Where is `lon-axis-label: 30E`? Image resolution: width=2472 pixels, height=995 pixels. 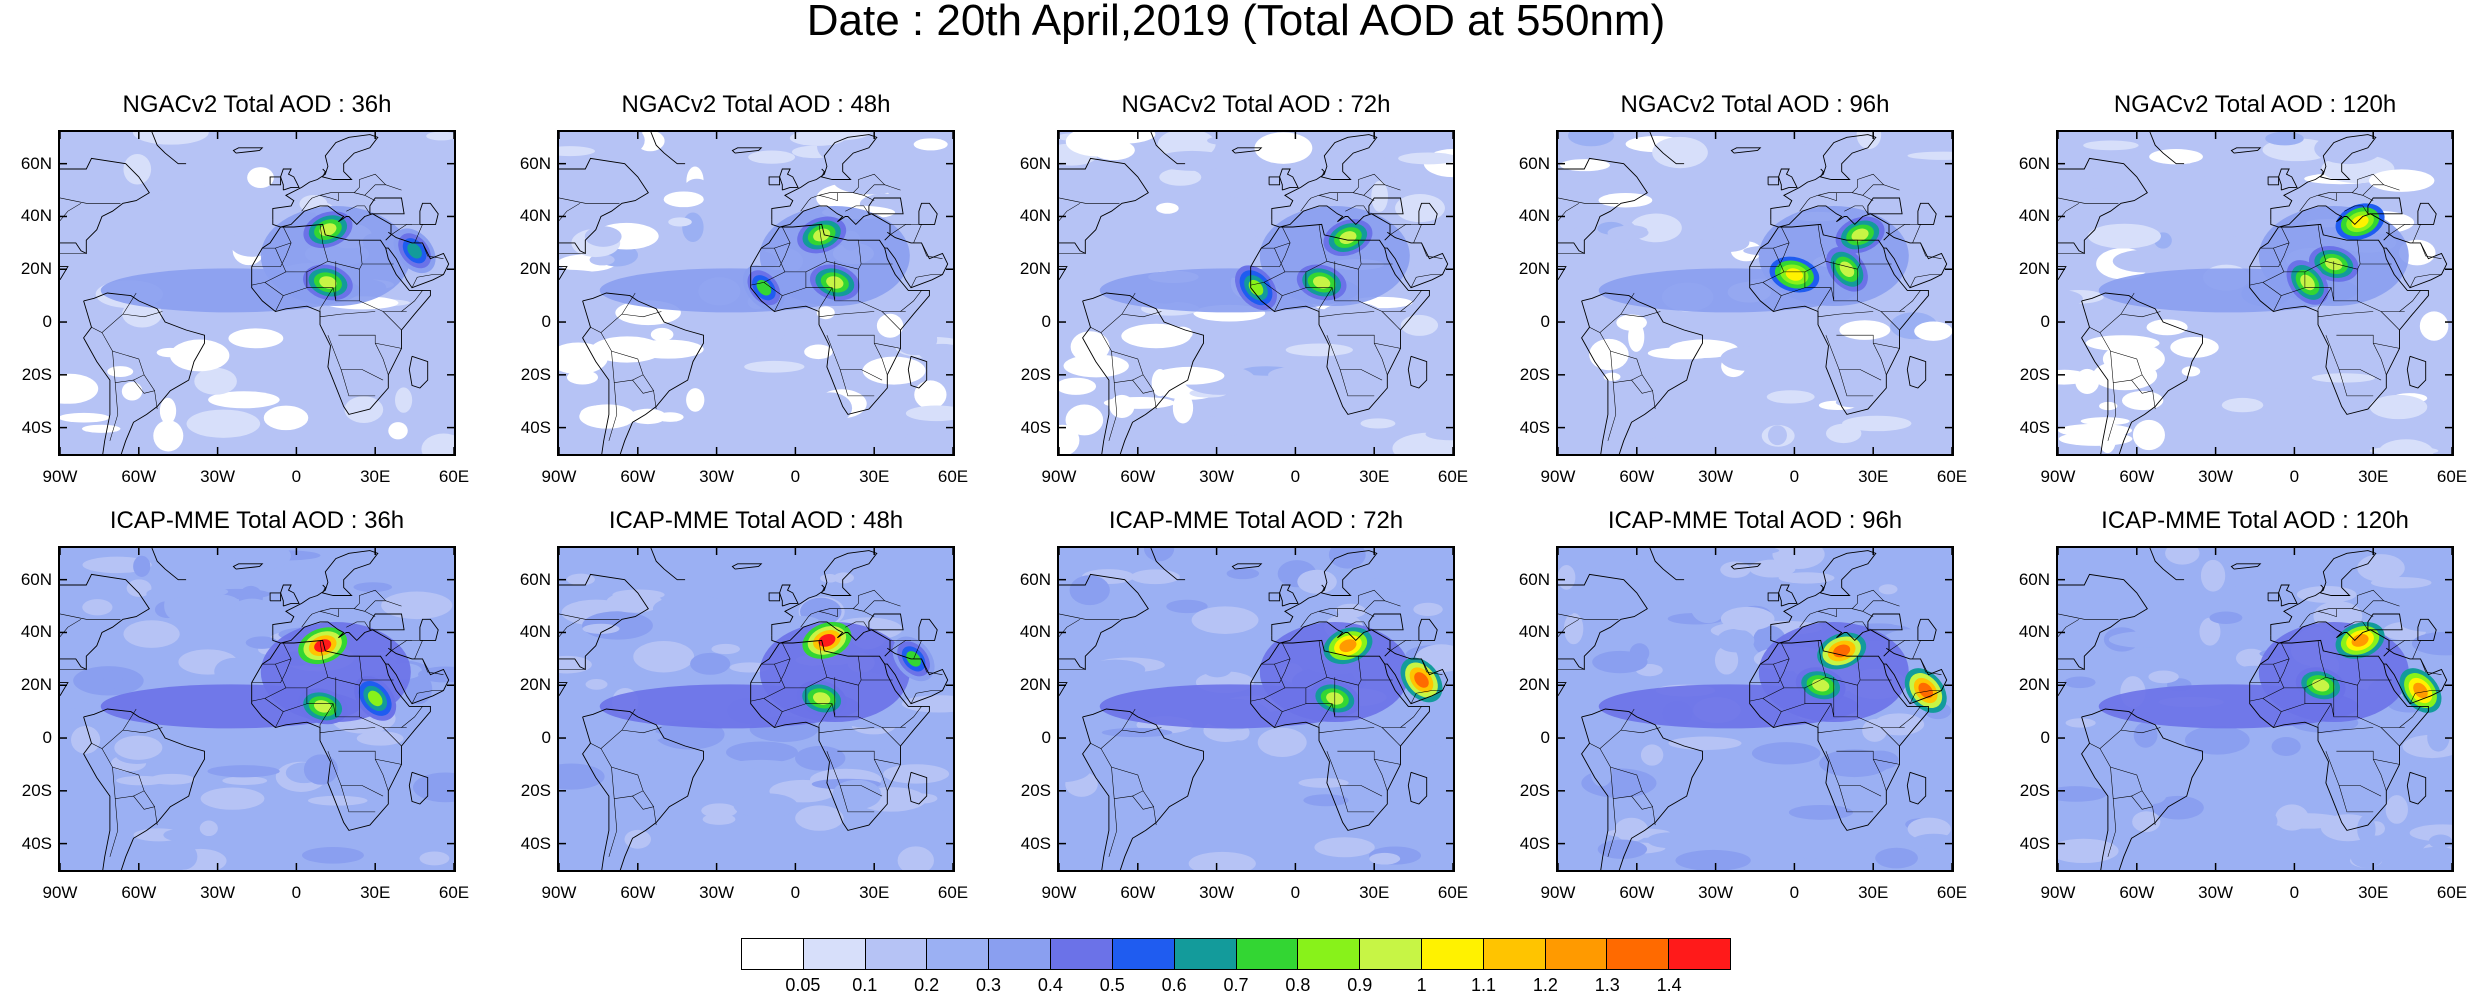
lon-axis-label: 30E is located at coordinates (1374, 476).